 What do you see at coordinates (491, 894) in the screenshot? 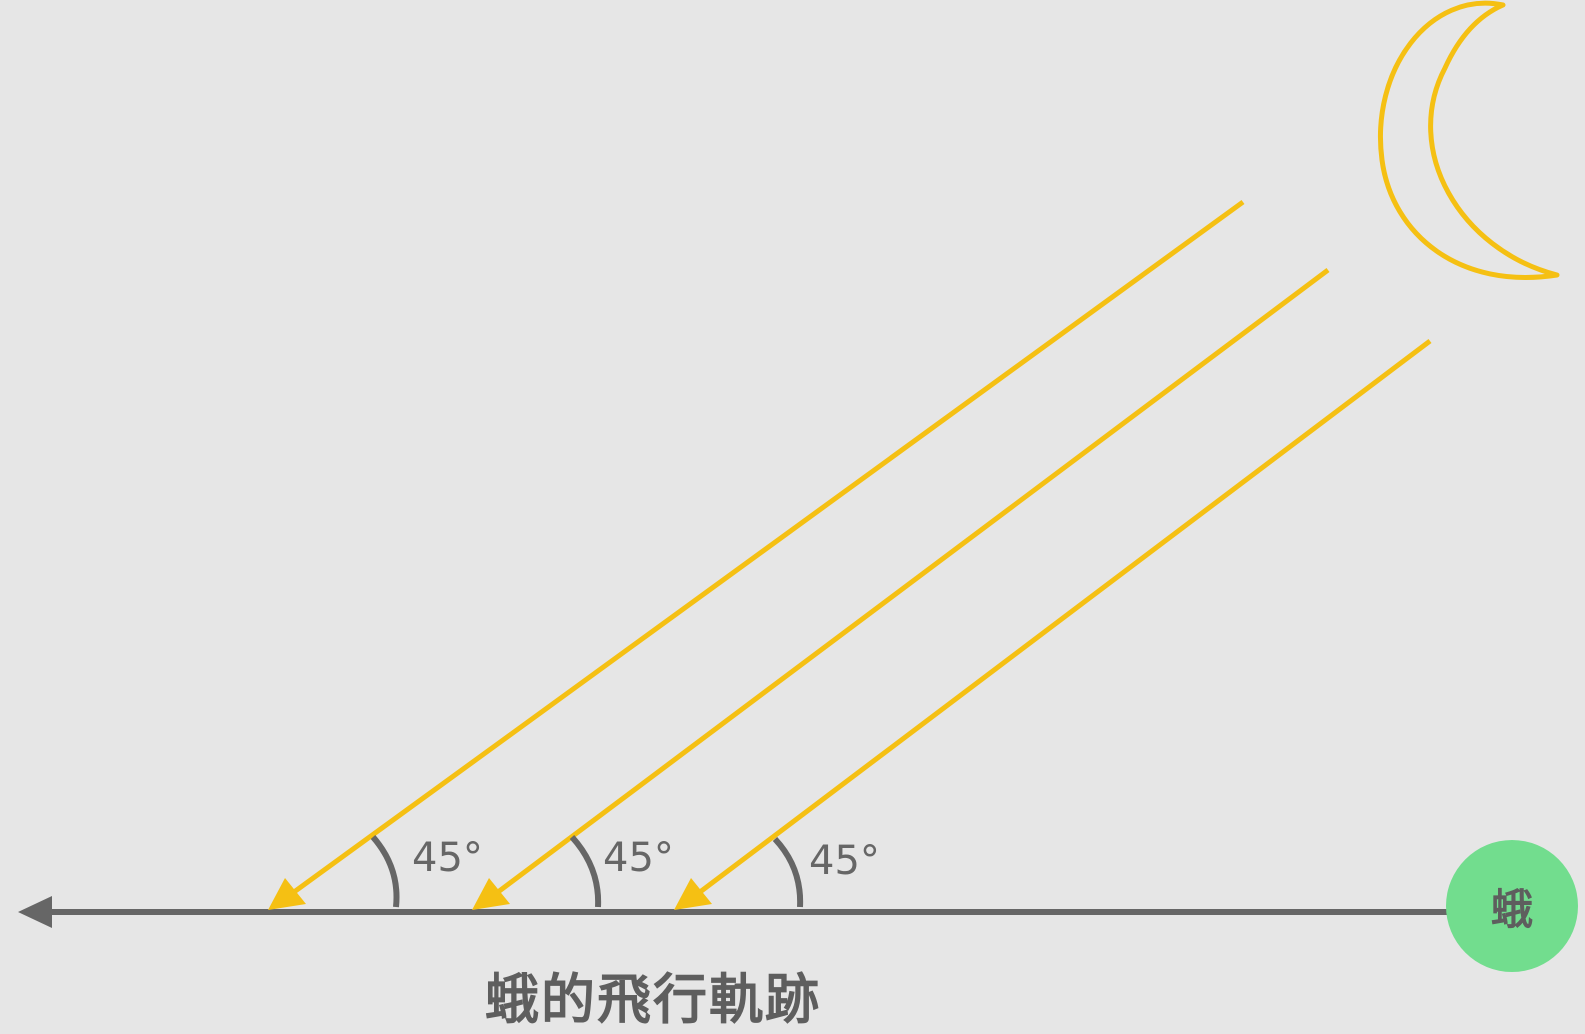
I see `light-ray-2-arrowhead` at bounding box center [491, 894].